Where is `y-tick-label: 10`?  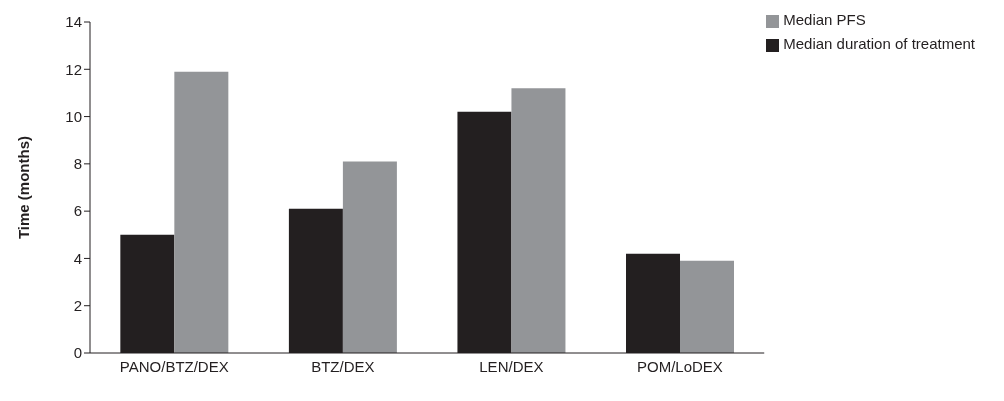
y-tick-label: 10 is located at coordinates (73, 116).